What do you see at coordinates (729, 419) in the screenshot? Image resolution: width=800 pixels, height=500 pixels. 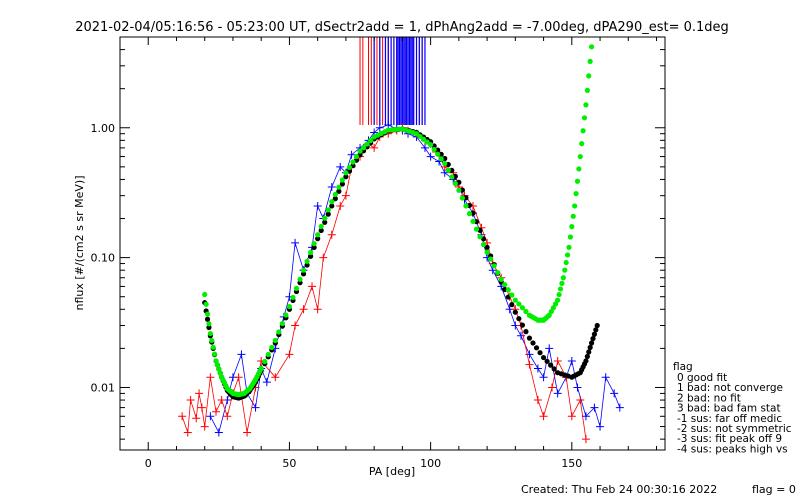 I see `legend-entry: -1 sus: far off medic` at bounding box center [729, 419].